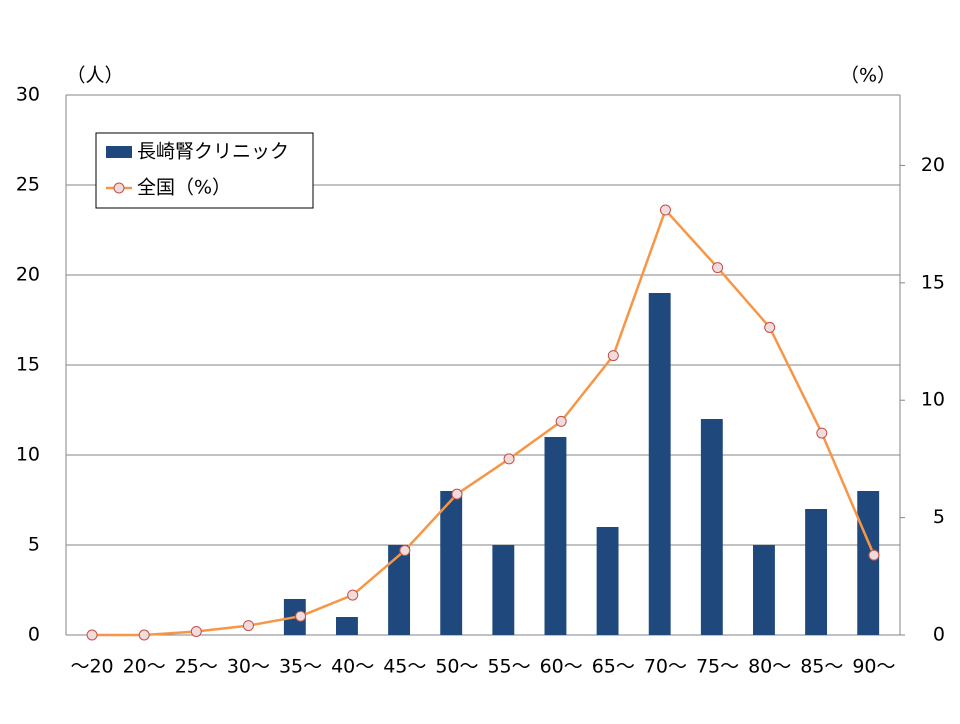 This screenshot has height=724, width=960. Describe the element at coordinates (508, 667) in the screenshot. I see `x-tick-label: 55～` at that location.